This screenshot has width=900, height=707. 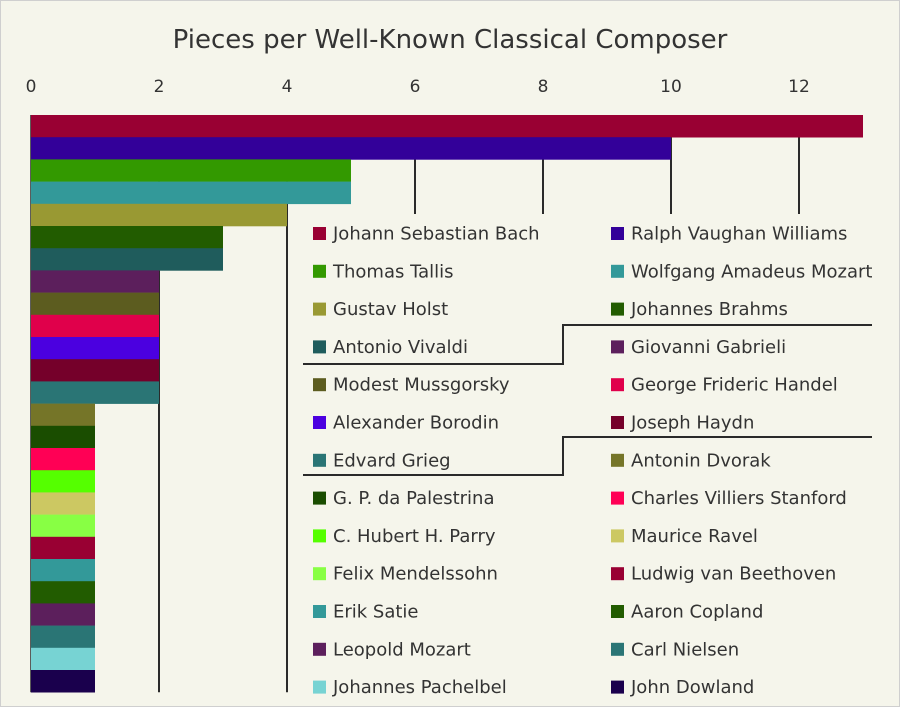 What do you see at coordinates (799, 87) in the screenshot?
I see `x-tick-label: 12` at bounding box center [799, 87].